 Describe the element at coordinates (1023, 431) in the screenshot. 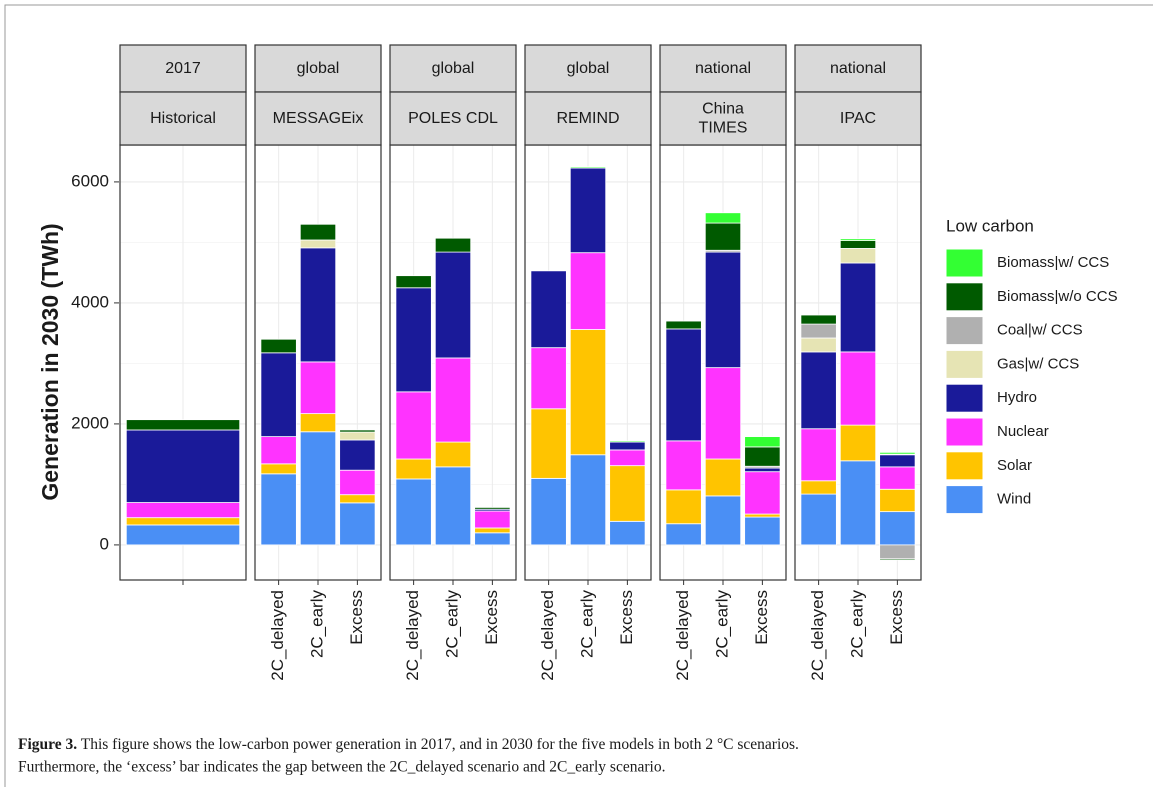

I see `legend-label: Nuclear` at that location.